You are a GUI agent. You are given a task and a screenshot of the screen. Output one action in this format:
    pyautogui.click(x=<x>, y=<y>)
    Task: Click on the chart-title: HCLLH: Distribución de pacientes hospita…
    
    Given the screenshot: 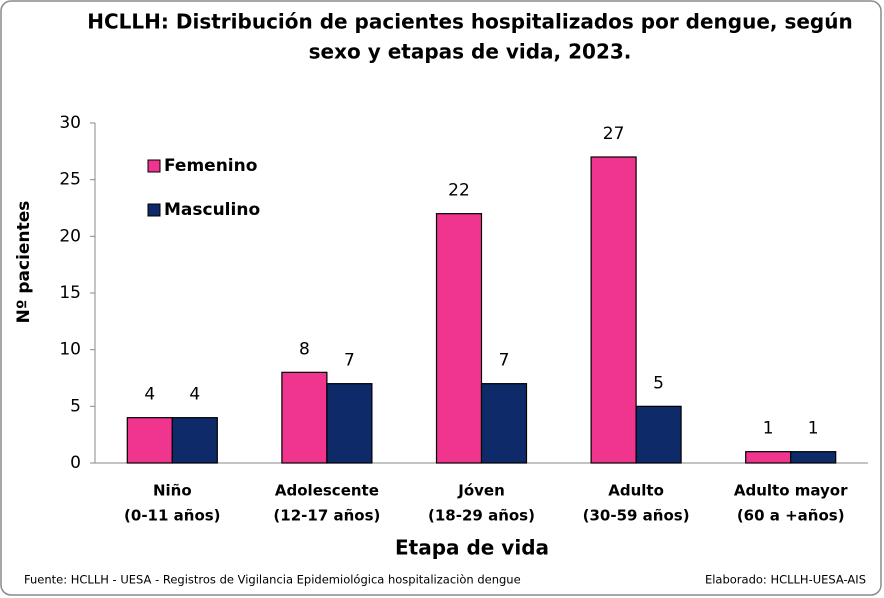 What is the action you would take?
    pyautogui.click(x=469, y=22)
    